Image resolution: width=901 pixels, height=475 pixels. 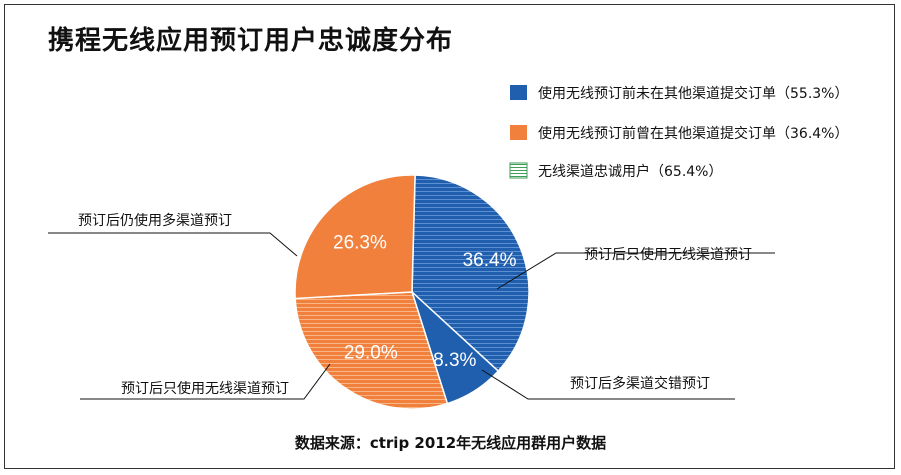 I want to click on legend-label-2: 无线渠道忠诚用户（65.4%）, so click(x=630, y=171).